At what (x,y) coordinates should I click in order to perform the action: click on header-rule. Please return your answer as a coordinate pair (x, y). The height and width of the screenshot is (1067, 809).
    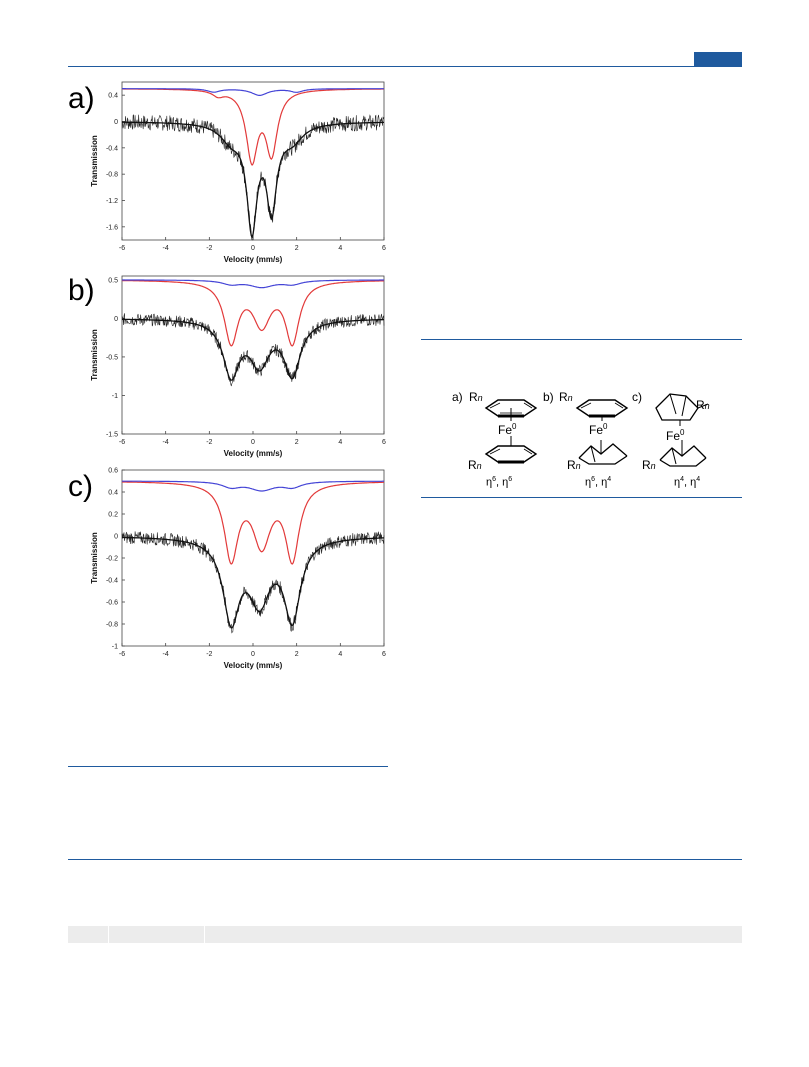
    Looking at the image, I should click on (405, 66).